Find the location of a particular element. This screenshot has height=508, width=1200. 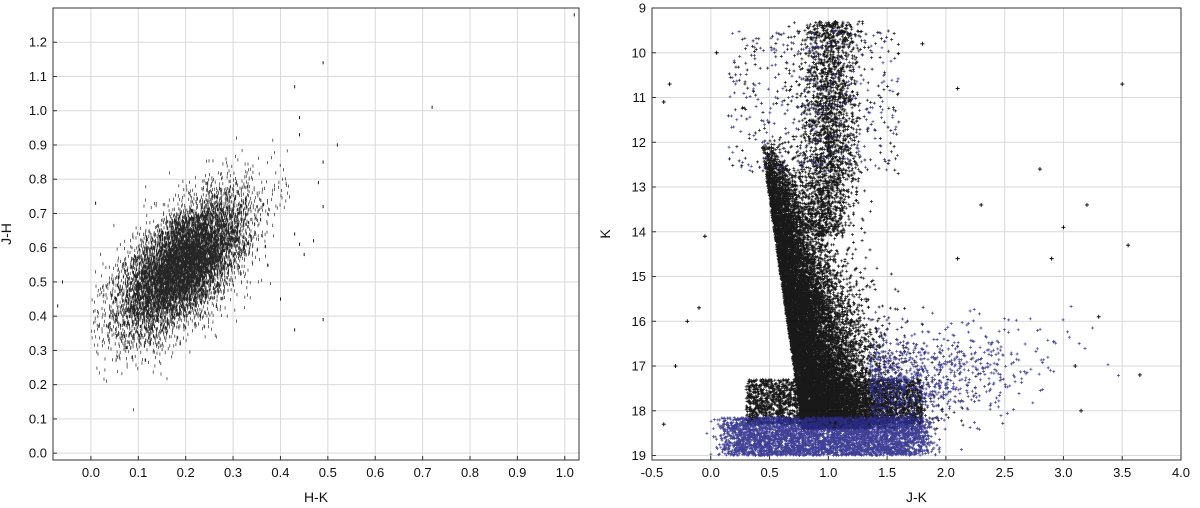

dense-point-cloud is located at coordinates (190, 274).